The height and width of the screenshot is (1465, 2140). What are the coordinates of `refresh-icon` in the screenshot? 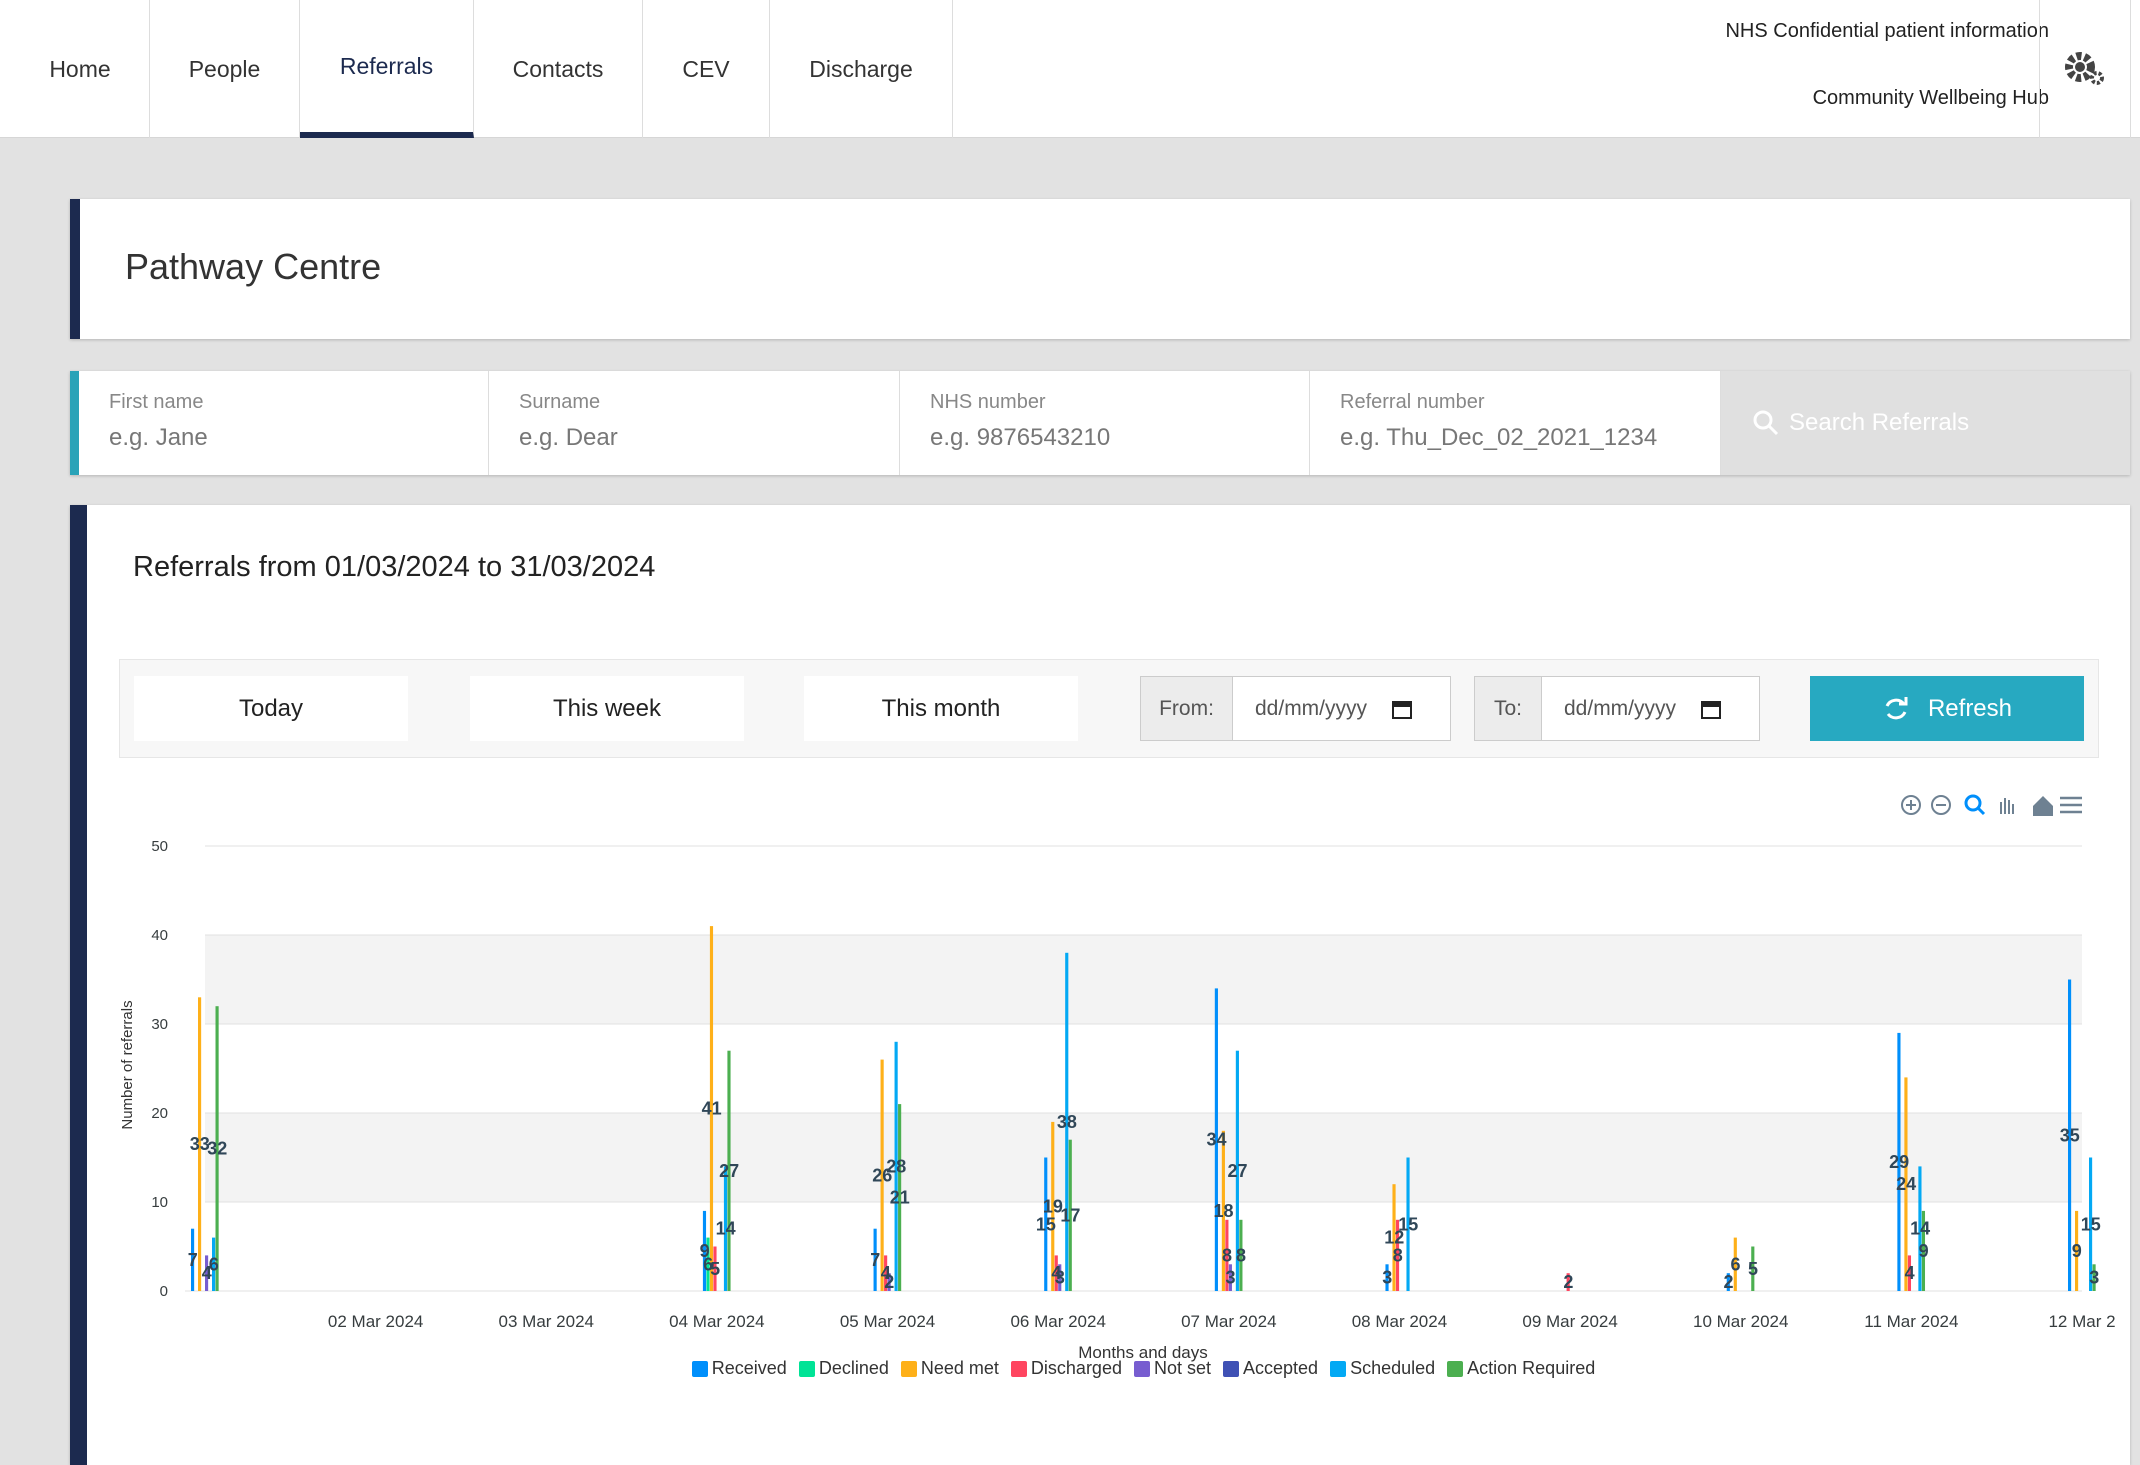 It's located at (1896, 709).